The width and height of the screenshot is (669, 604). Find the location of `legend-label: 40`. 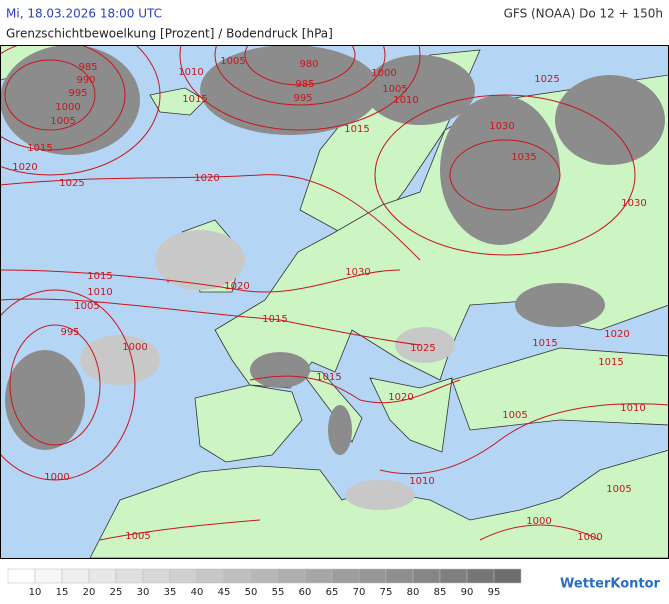

legend-label: 40 is located at coordinates (197, 592).